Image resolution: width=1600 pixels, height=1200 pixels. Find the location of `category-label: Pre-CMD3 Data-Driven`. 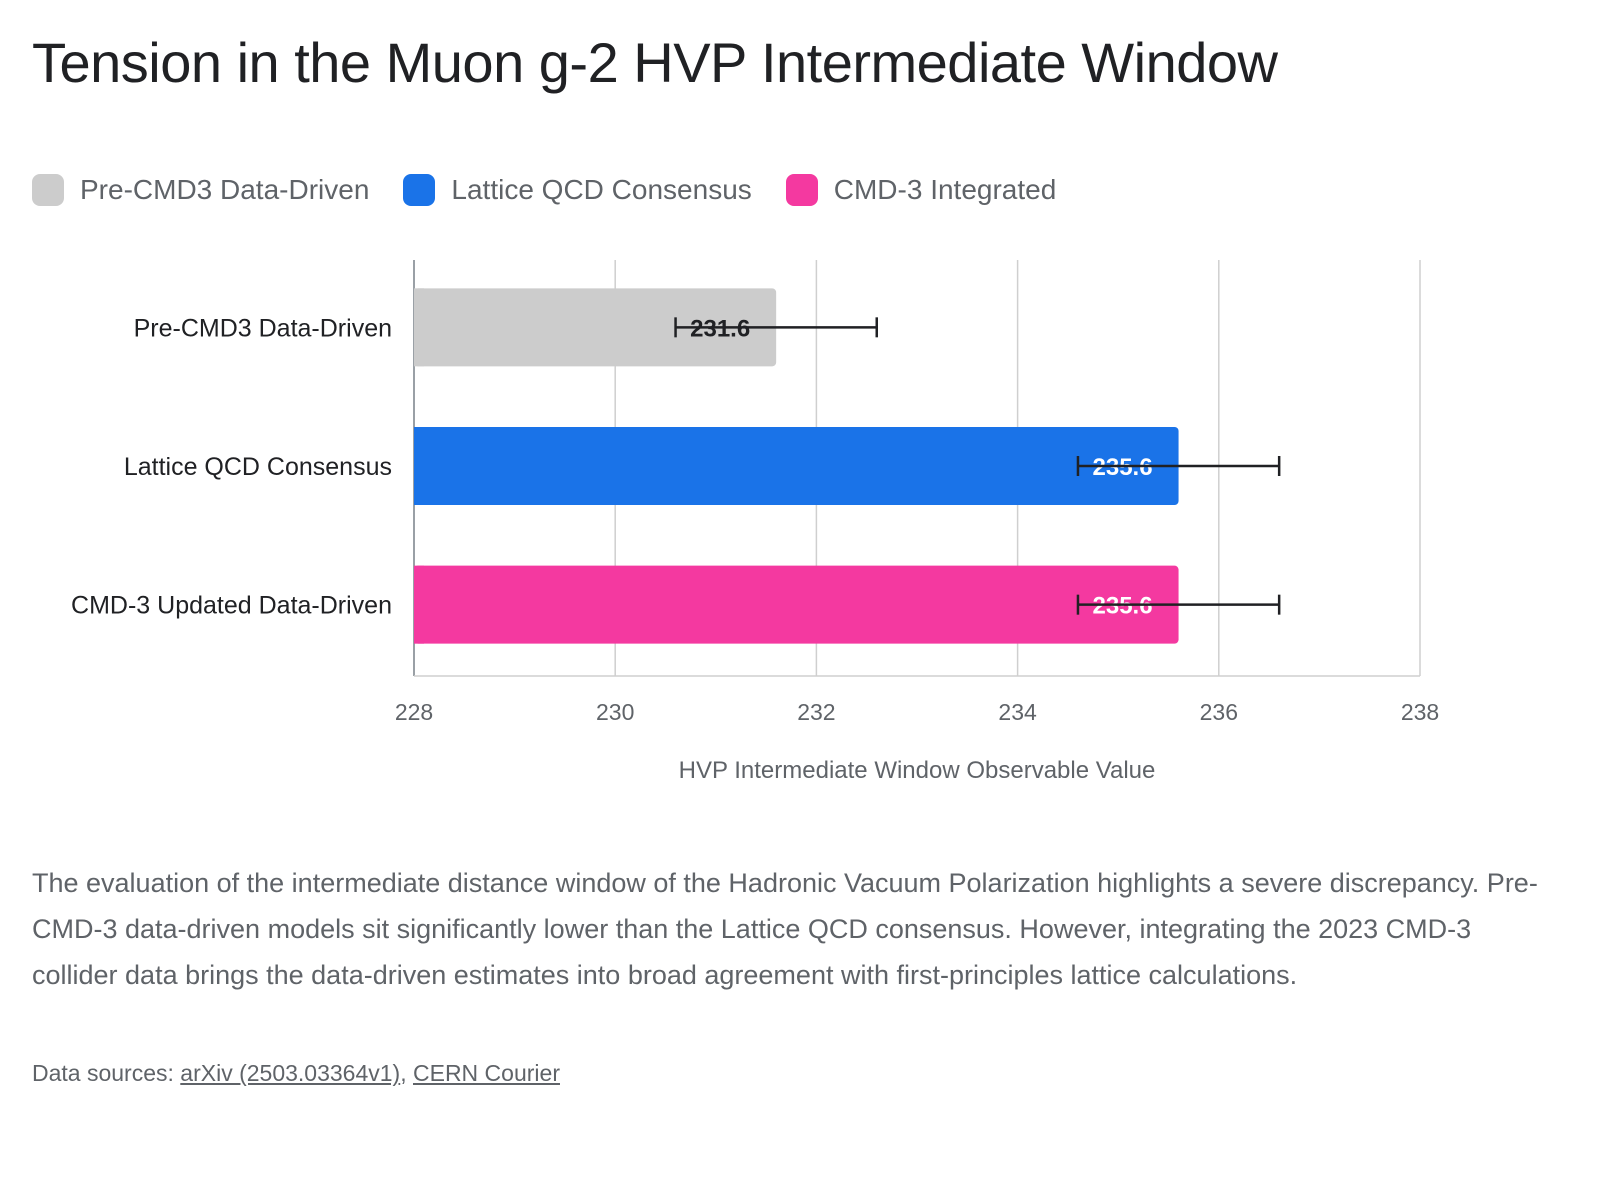

category-label: Pre-CMD3 Data-Driven is located at coordinates (263, 328).